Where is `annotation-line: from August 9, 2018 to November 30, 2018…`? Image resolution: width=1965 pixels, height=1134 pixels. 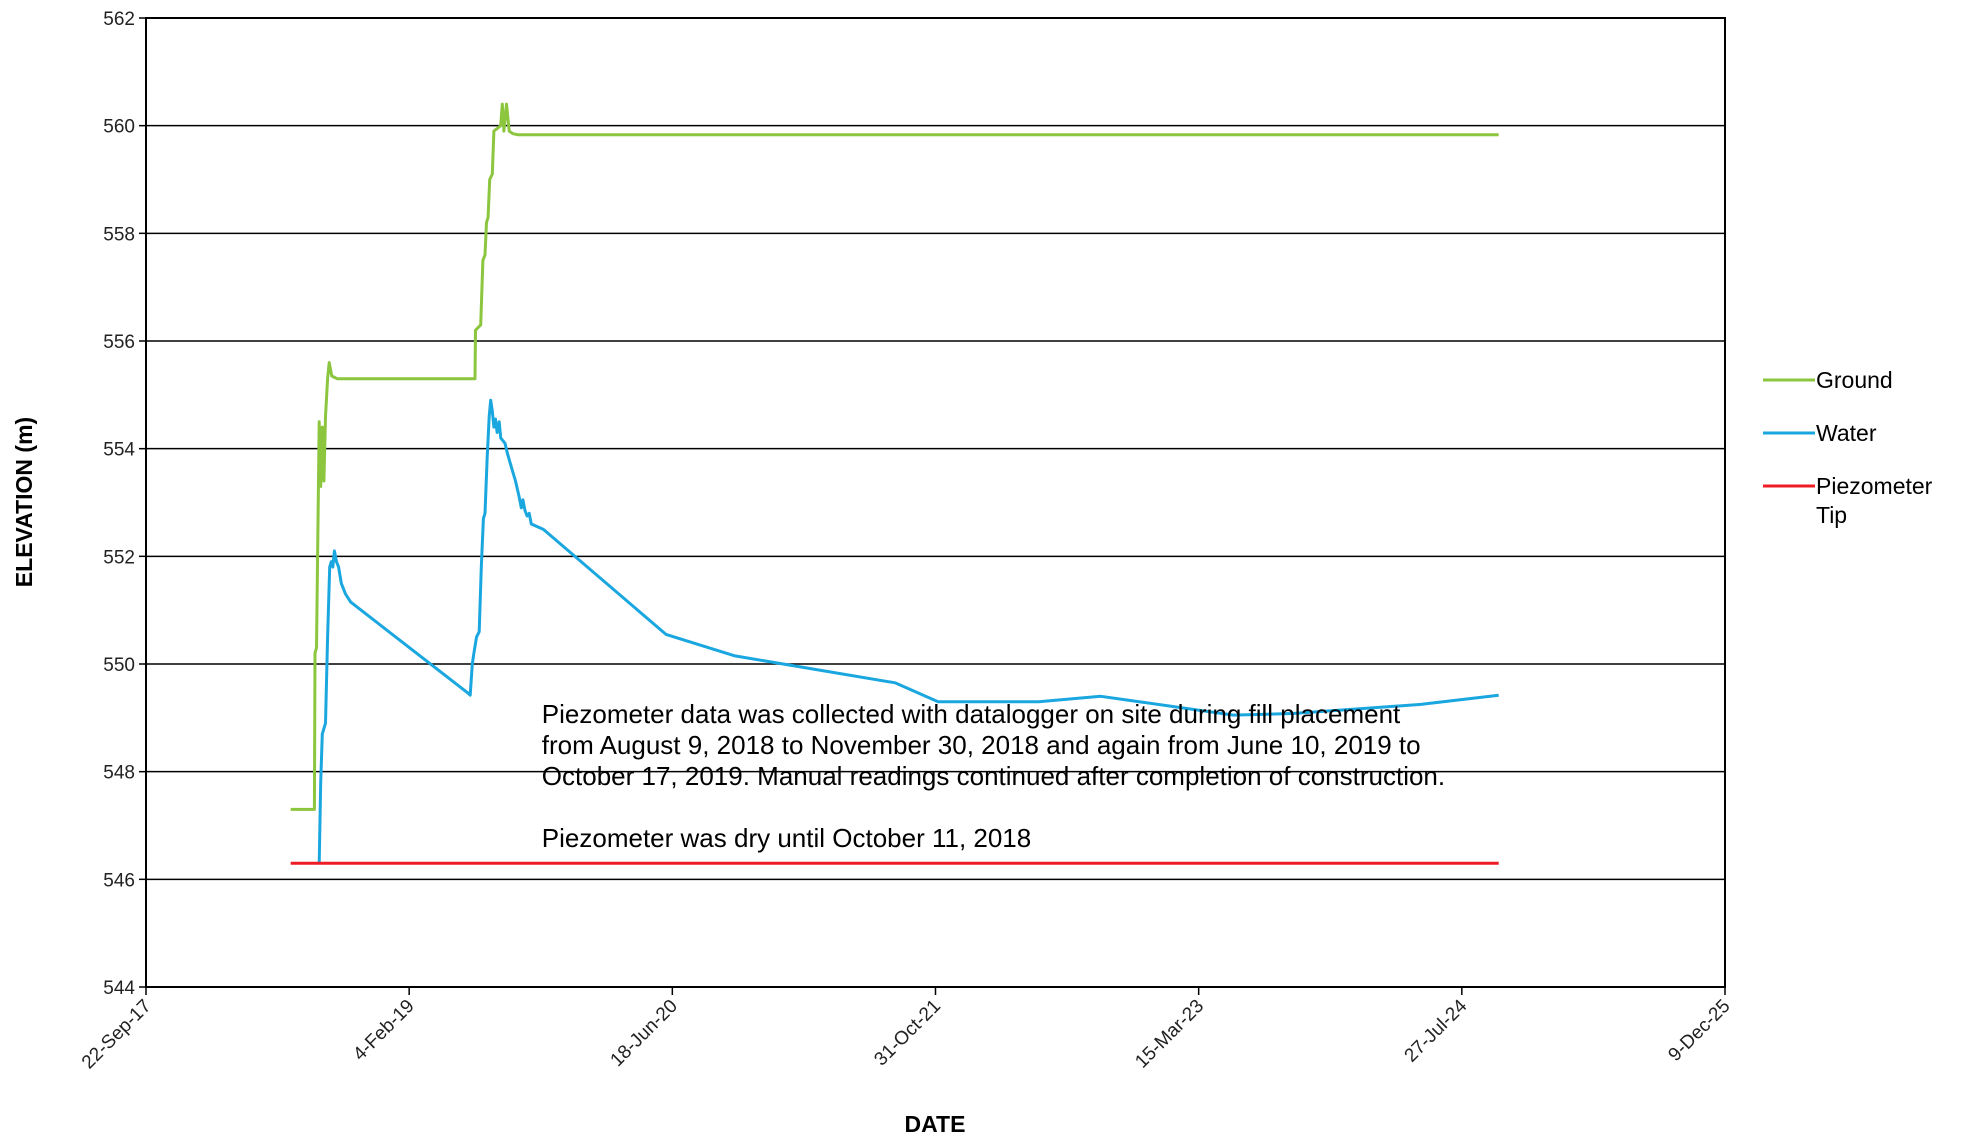 annotation-line: from August 9, 2018 to November 30, 2018… is located at coordinates (981, 745).